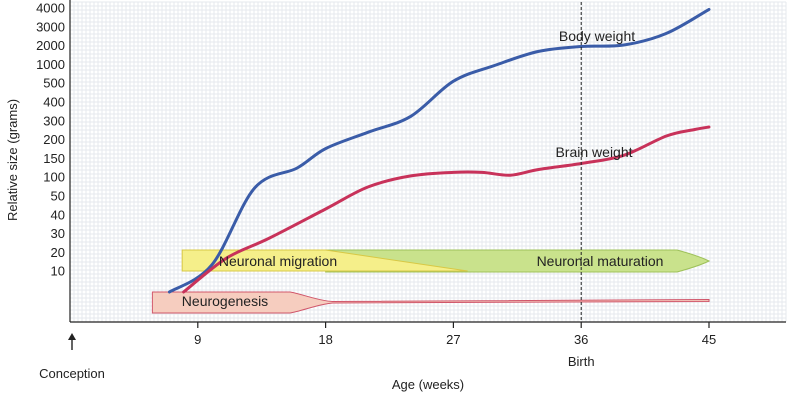 The width and height of the screenshot is (792, 406). What do you see at coordinates (197, 339) in the screenshot?
I see `x-tick-label: 9` at bounding box center [197, 339].